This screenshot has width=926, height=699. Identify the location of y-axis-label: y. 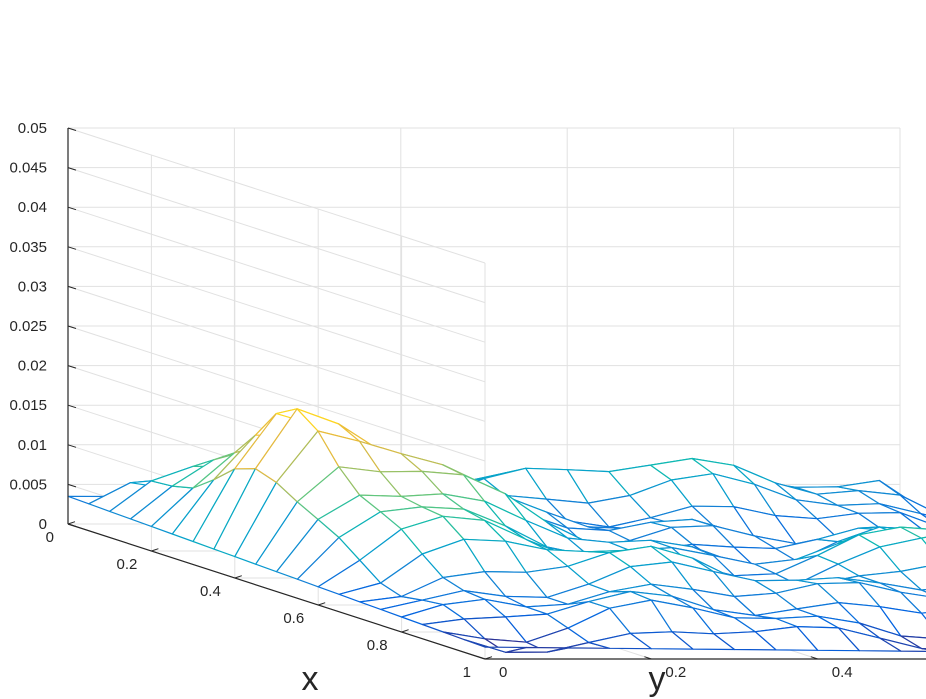
(657, 679).